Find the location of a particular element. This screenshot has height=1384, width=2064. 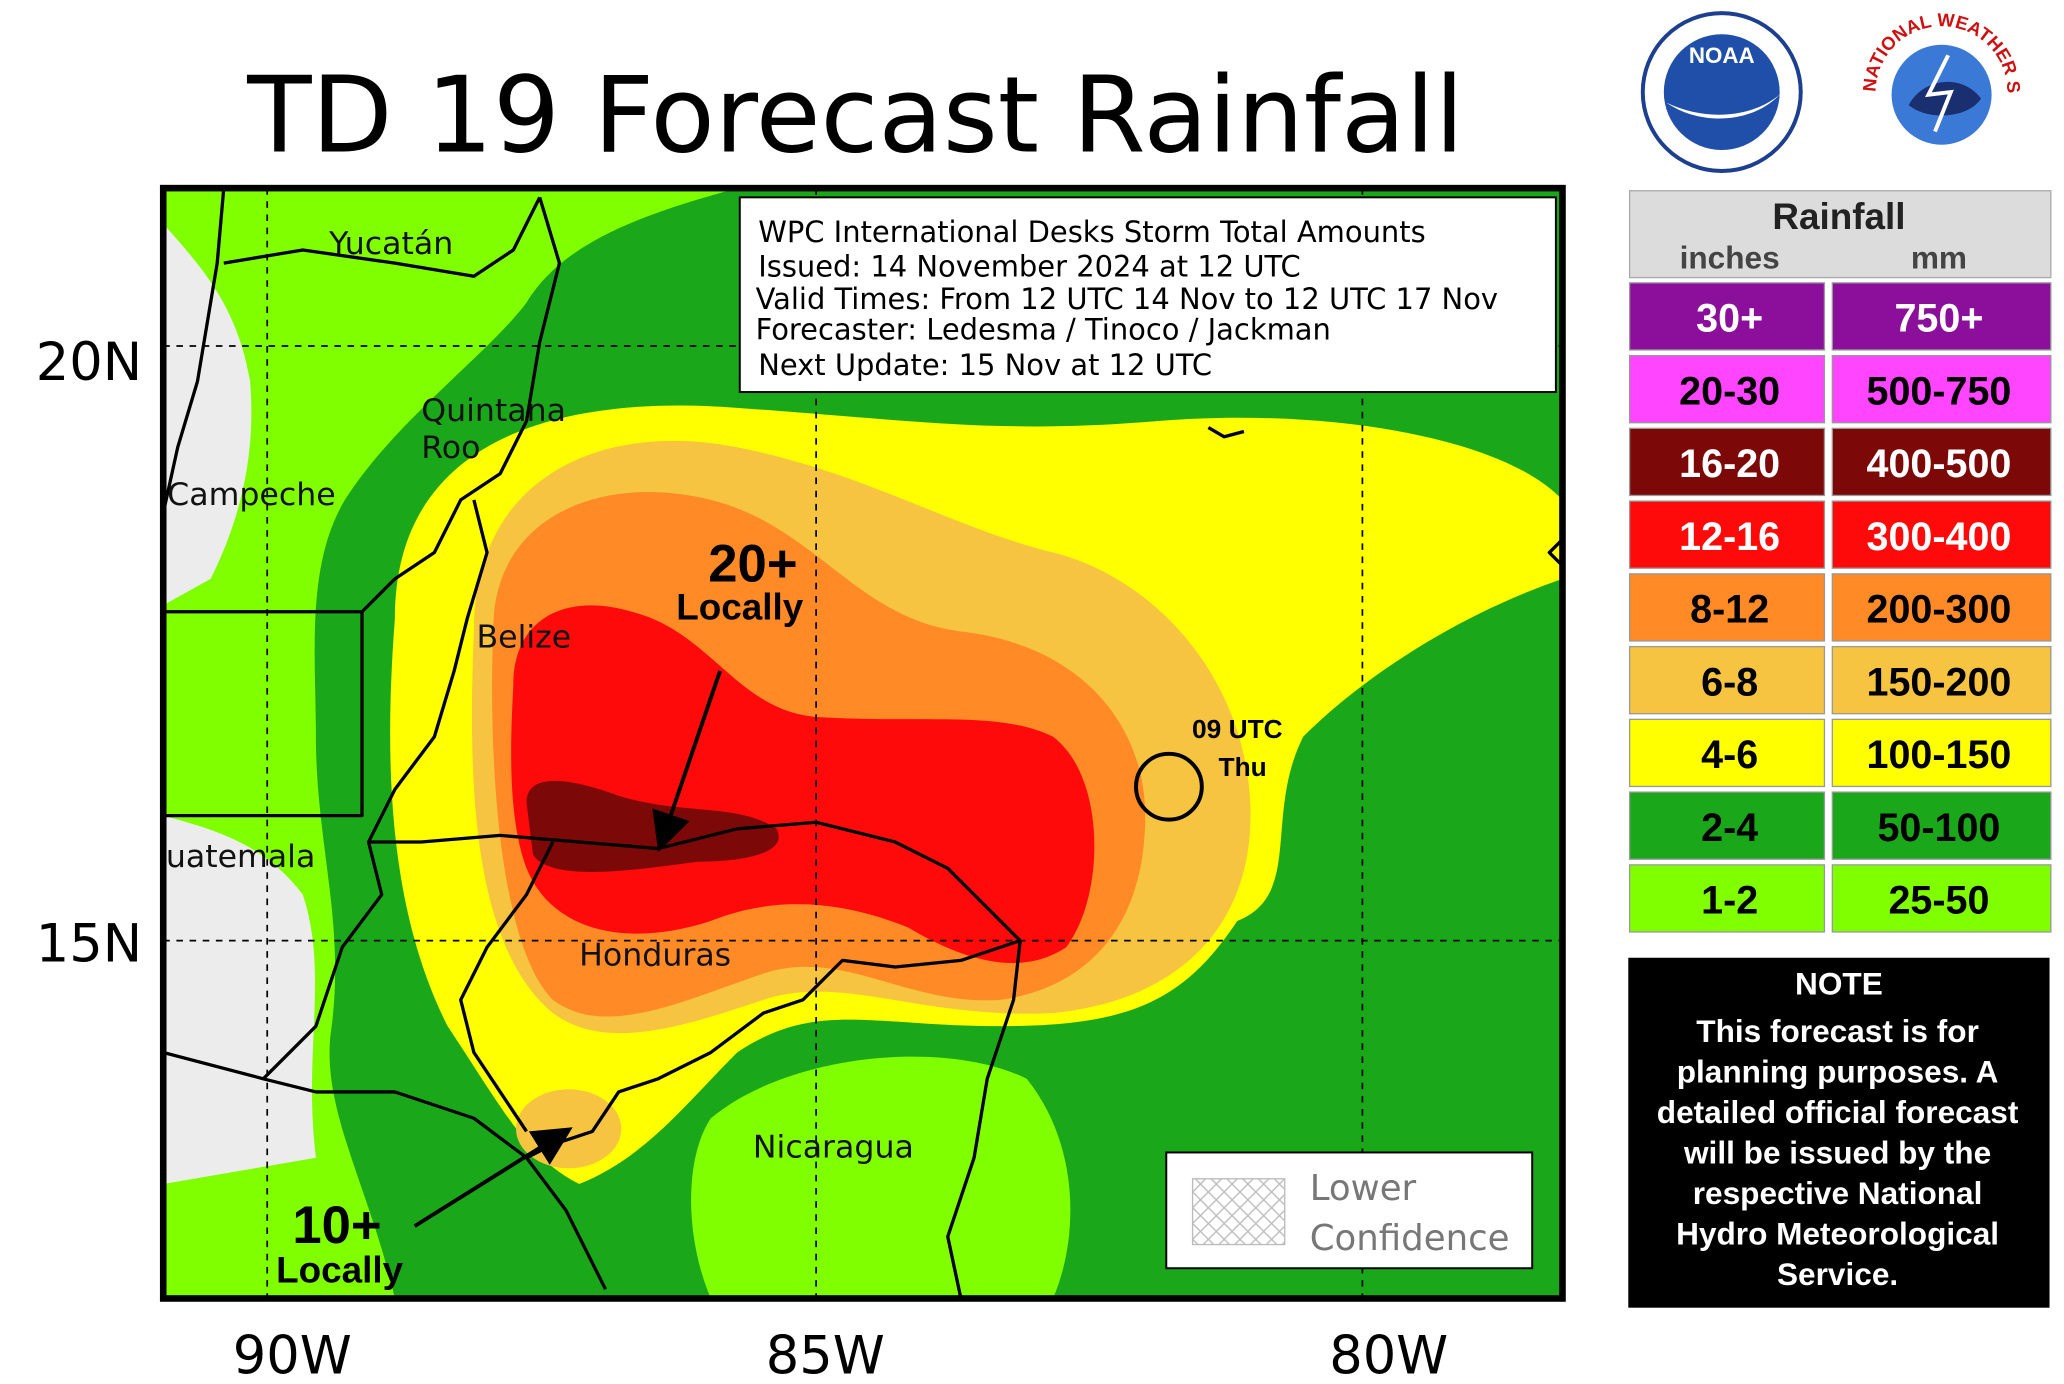

legend-inches: 30+ is located at coordinates (1729, 319).